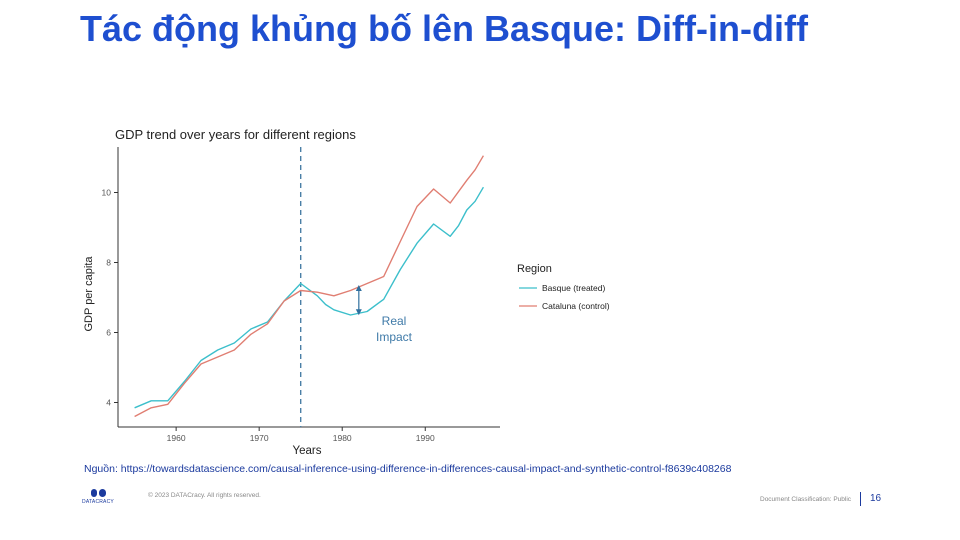  Describe the element at coordinates (342, 438) in the screenshot. I see `x-tick-label: 1980` at that location.